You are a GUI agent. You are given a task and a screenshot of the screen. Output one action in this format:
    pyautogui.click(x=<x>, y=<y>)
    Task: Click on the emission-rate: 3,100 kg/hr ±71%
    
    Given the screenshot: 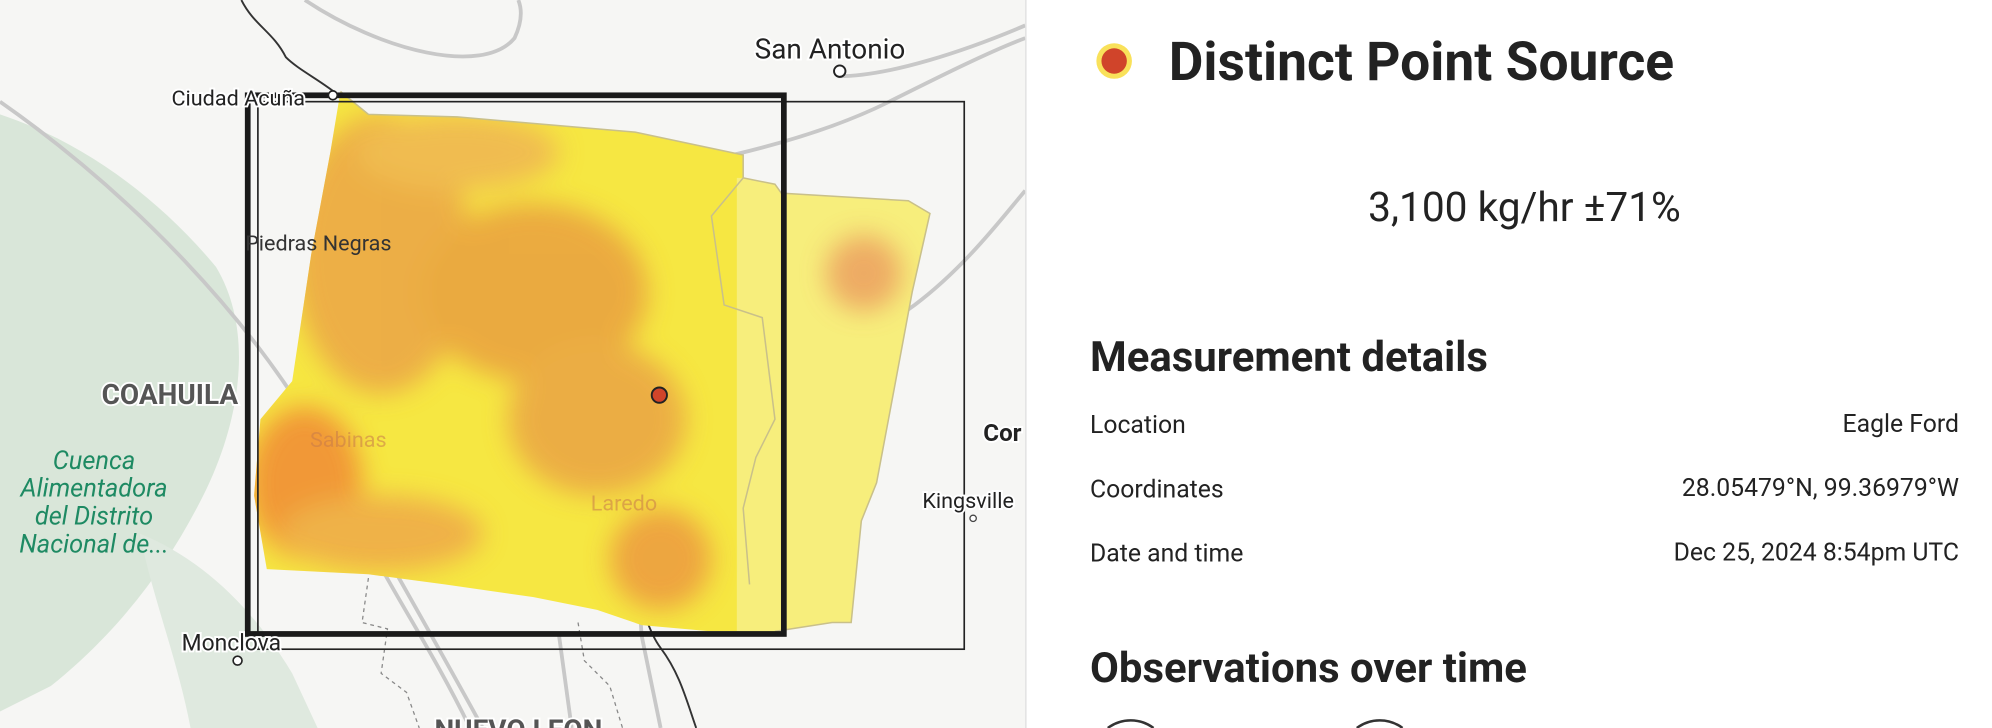 What is the action you would take?
    pyautogui.click(x=1524, y=207)
    